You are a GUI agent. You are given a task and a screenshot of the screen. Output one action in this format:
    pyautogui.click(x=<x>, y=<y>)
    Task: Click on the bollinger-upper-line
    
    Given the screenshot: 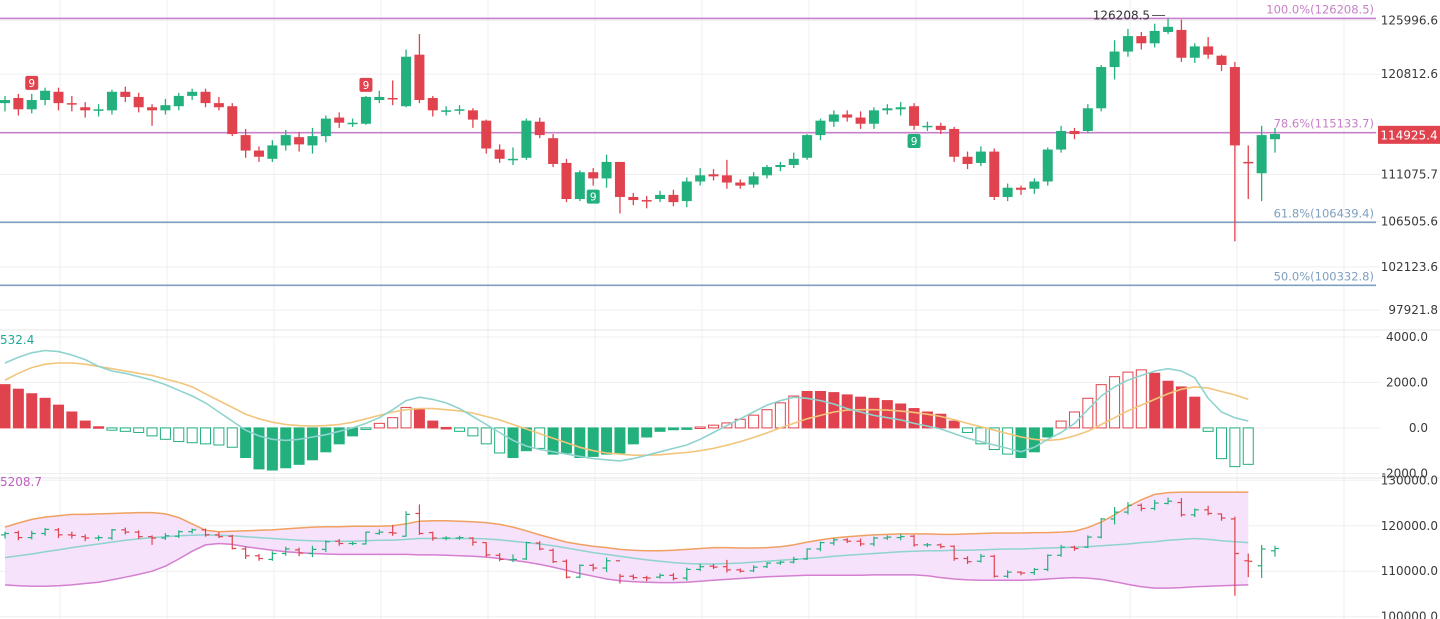 What is the action you would take?
    pyautogui.click(x=626, y=521)
    